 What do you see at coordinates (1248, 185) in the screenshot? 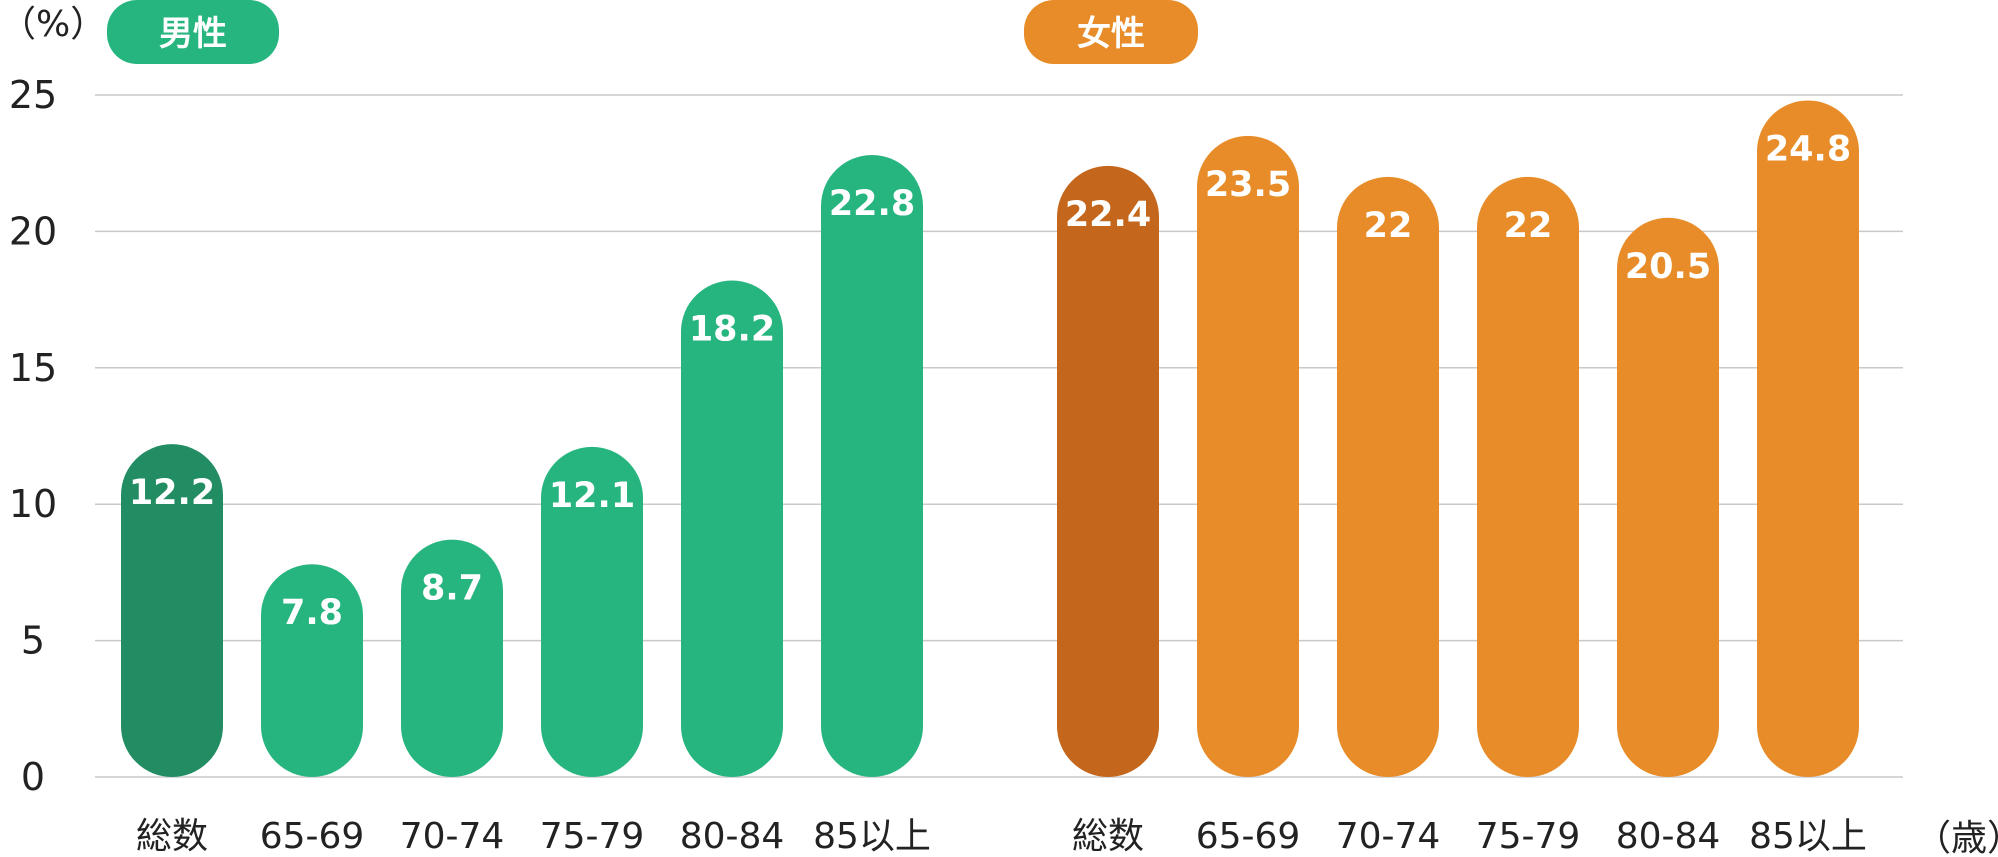
I see `data-value-label: 23.5` at bounding box center [1248, 185].